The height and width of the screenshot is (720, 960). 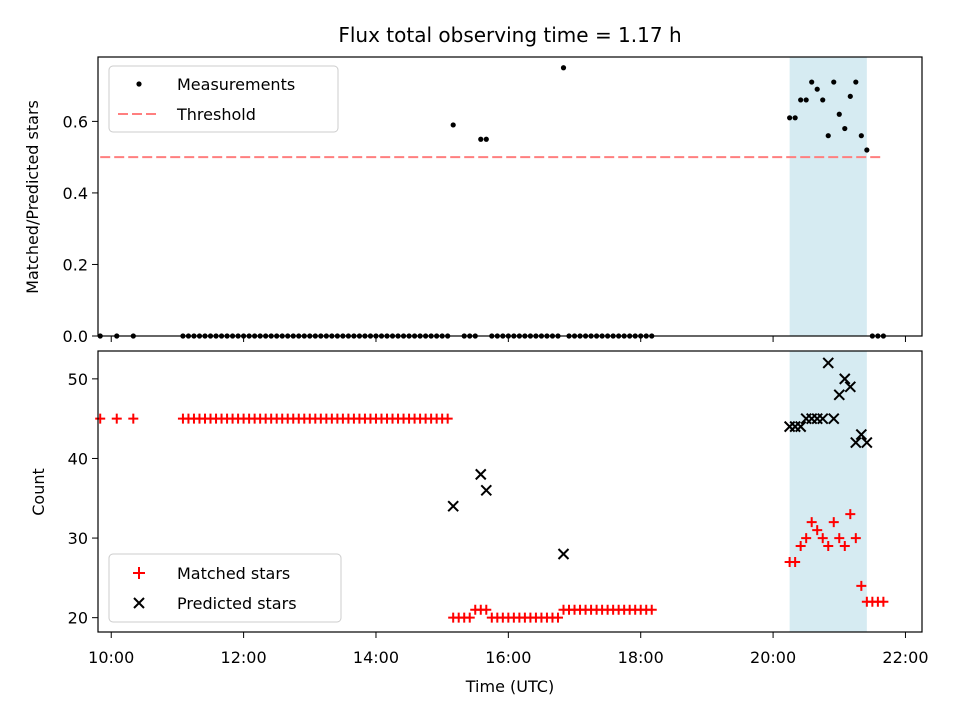 I want to click on y-axis-ticks: 20 30 40 50, so click(x=83, y=499).